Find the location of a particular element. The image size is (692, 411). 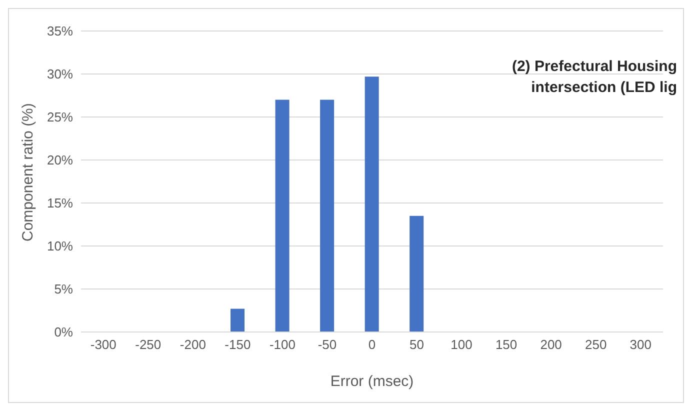

y-tick-label: 30% is located at coordinates (60, 74).